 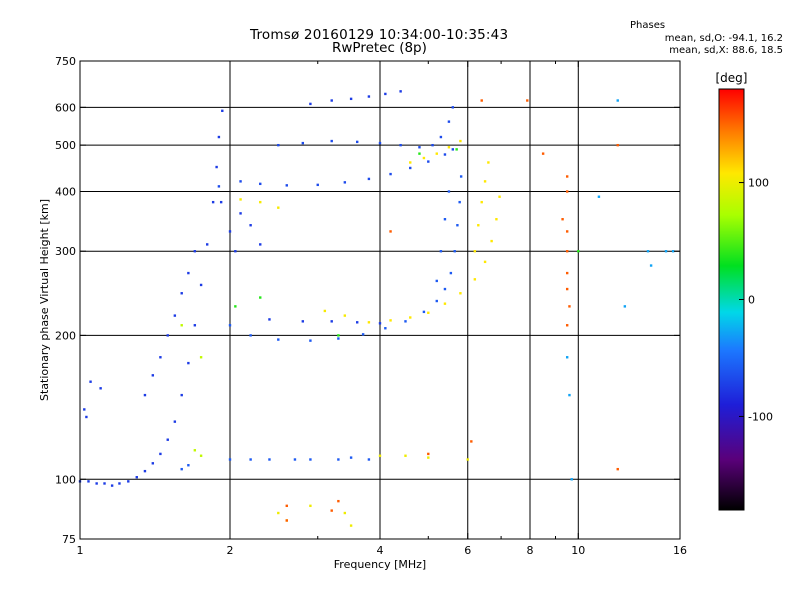 What do you see at coordinates (65, 191) in the screenshot?
I see `y-tick-label: 400` at bounding box center [65, 191].